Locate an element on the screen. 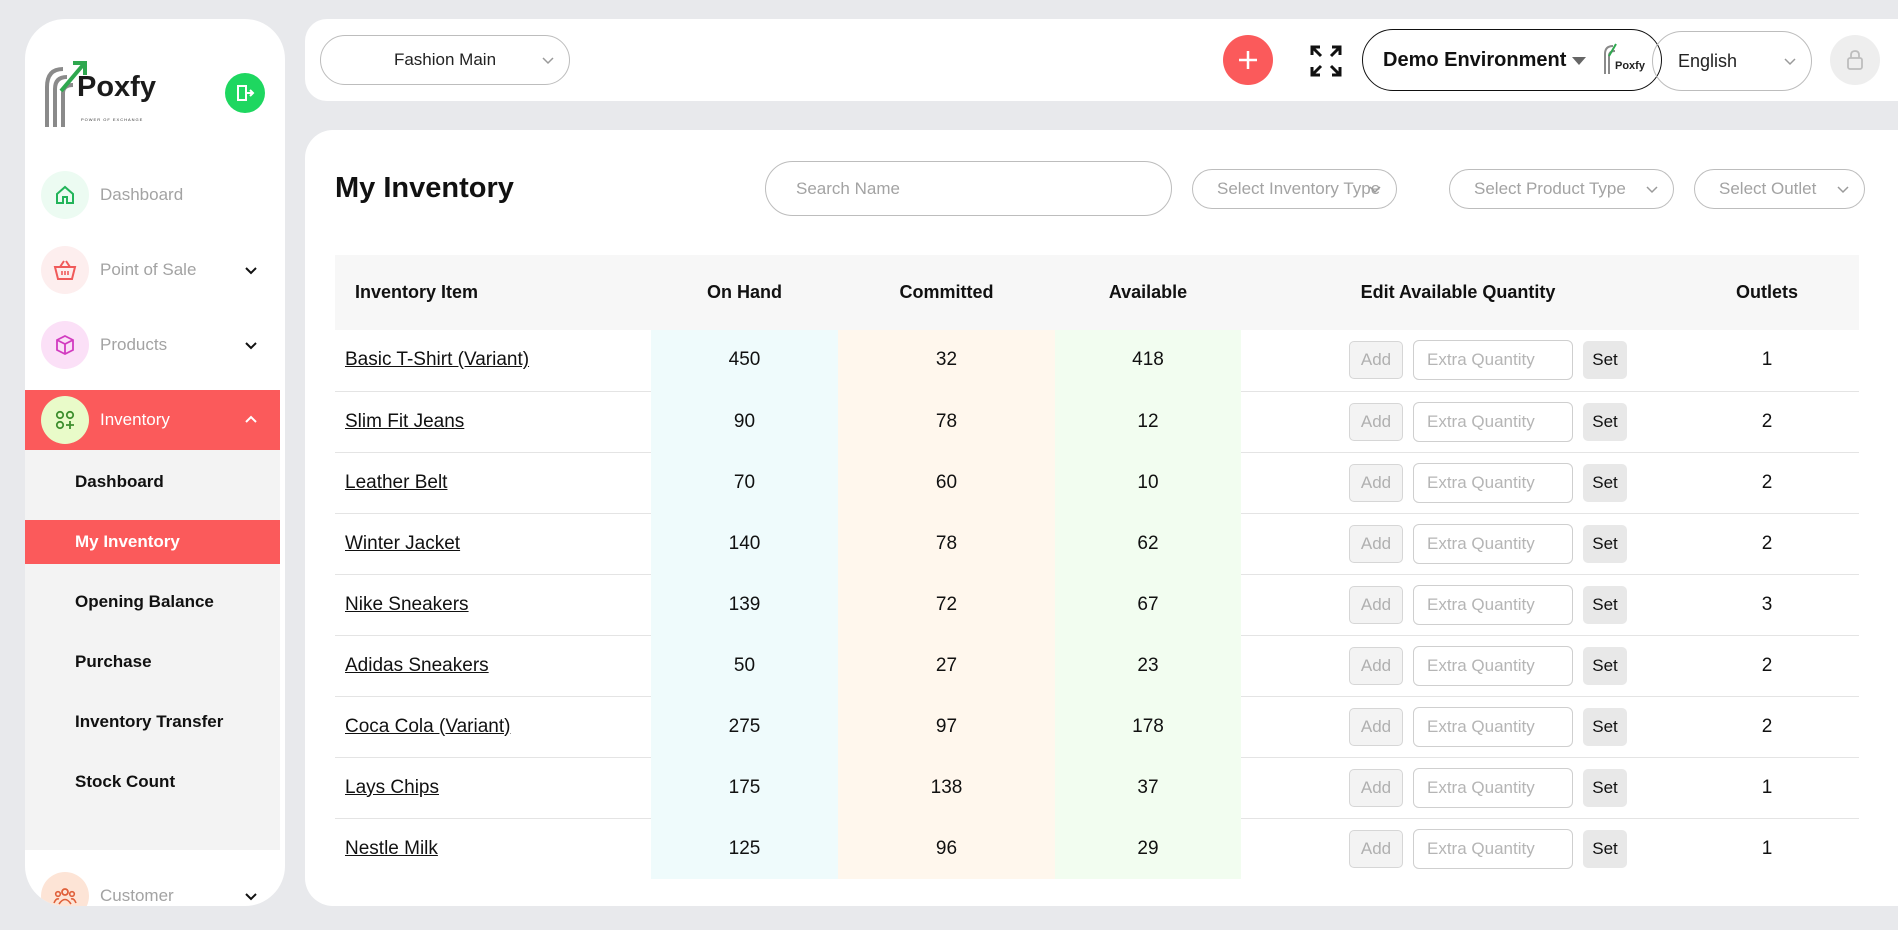 The image size is (1898, 930). inventory-item-cell: Slim Fit Jeans is located at coordinates (493, 422).